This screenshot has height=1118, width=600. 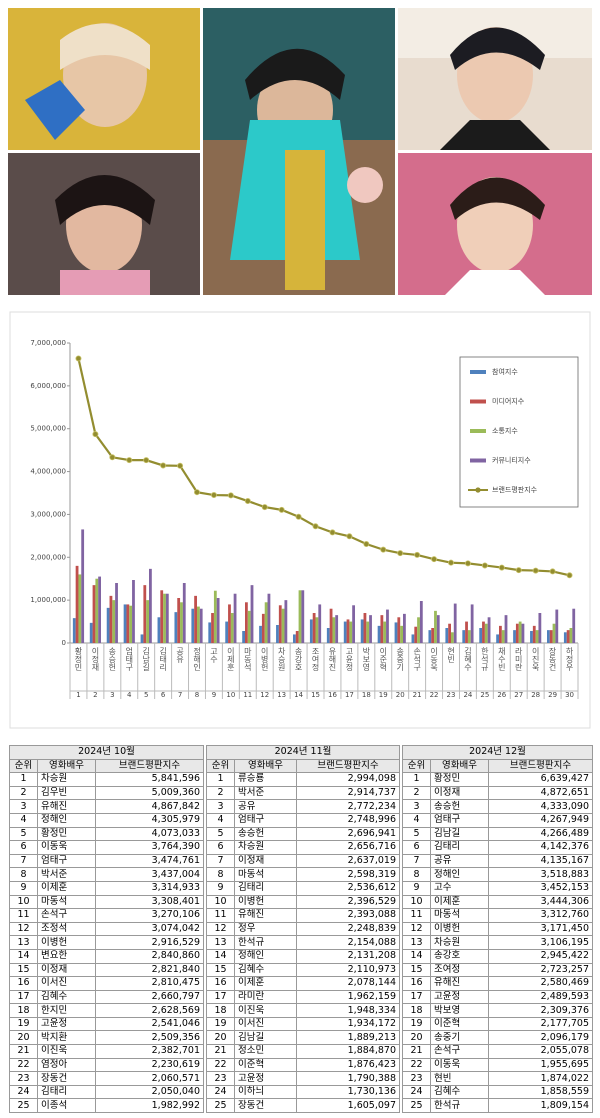 I want to click on rank: 1, so click(x=416, y=779).